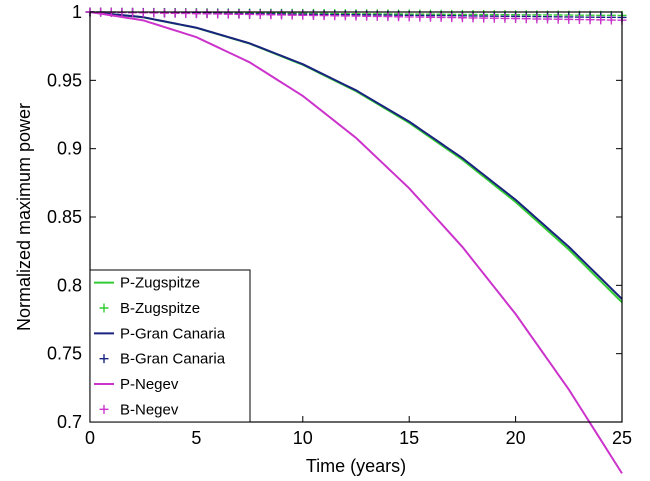 Image resolution: width=650 pixels, height=481 pixels. I want to click on y-tick-label: 0.7, so click(69, 422).